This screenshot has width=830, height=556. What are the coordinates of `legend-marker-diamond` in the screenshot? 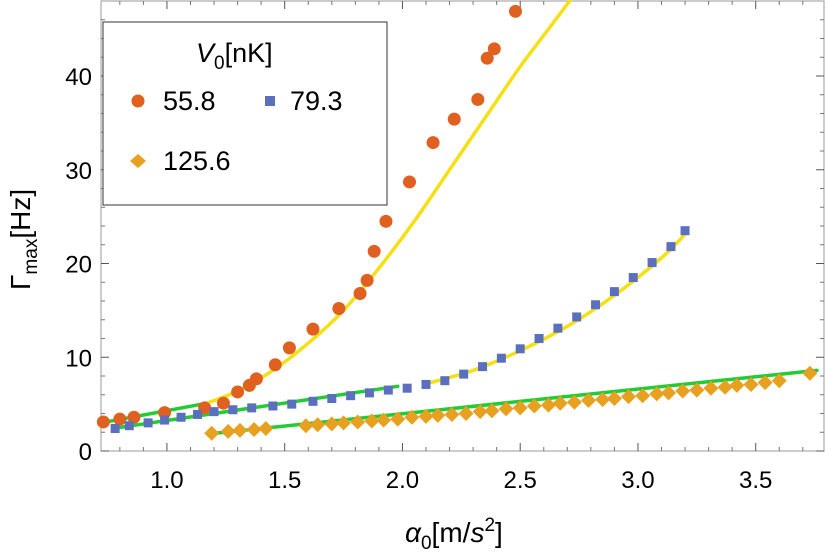 It's located at (138, 161).